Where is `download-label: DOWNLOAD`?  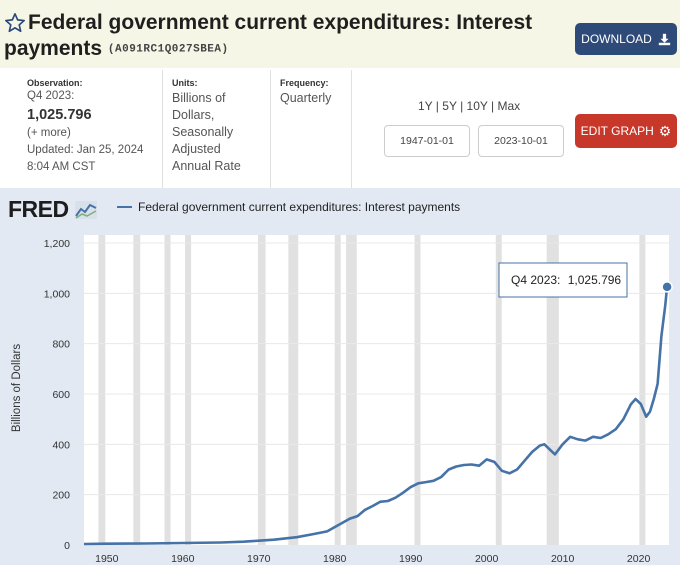
download-label: DOWNLOAD is located at coordinates (616, 39).